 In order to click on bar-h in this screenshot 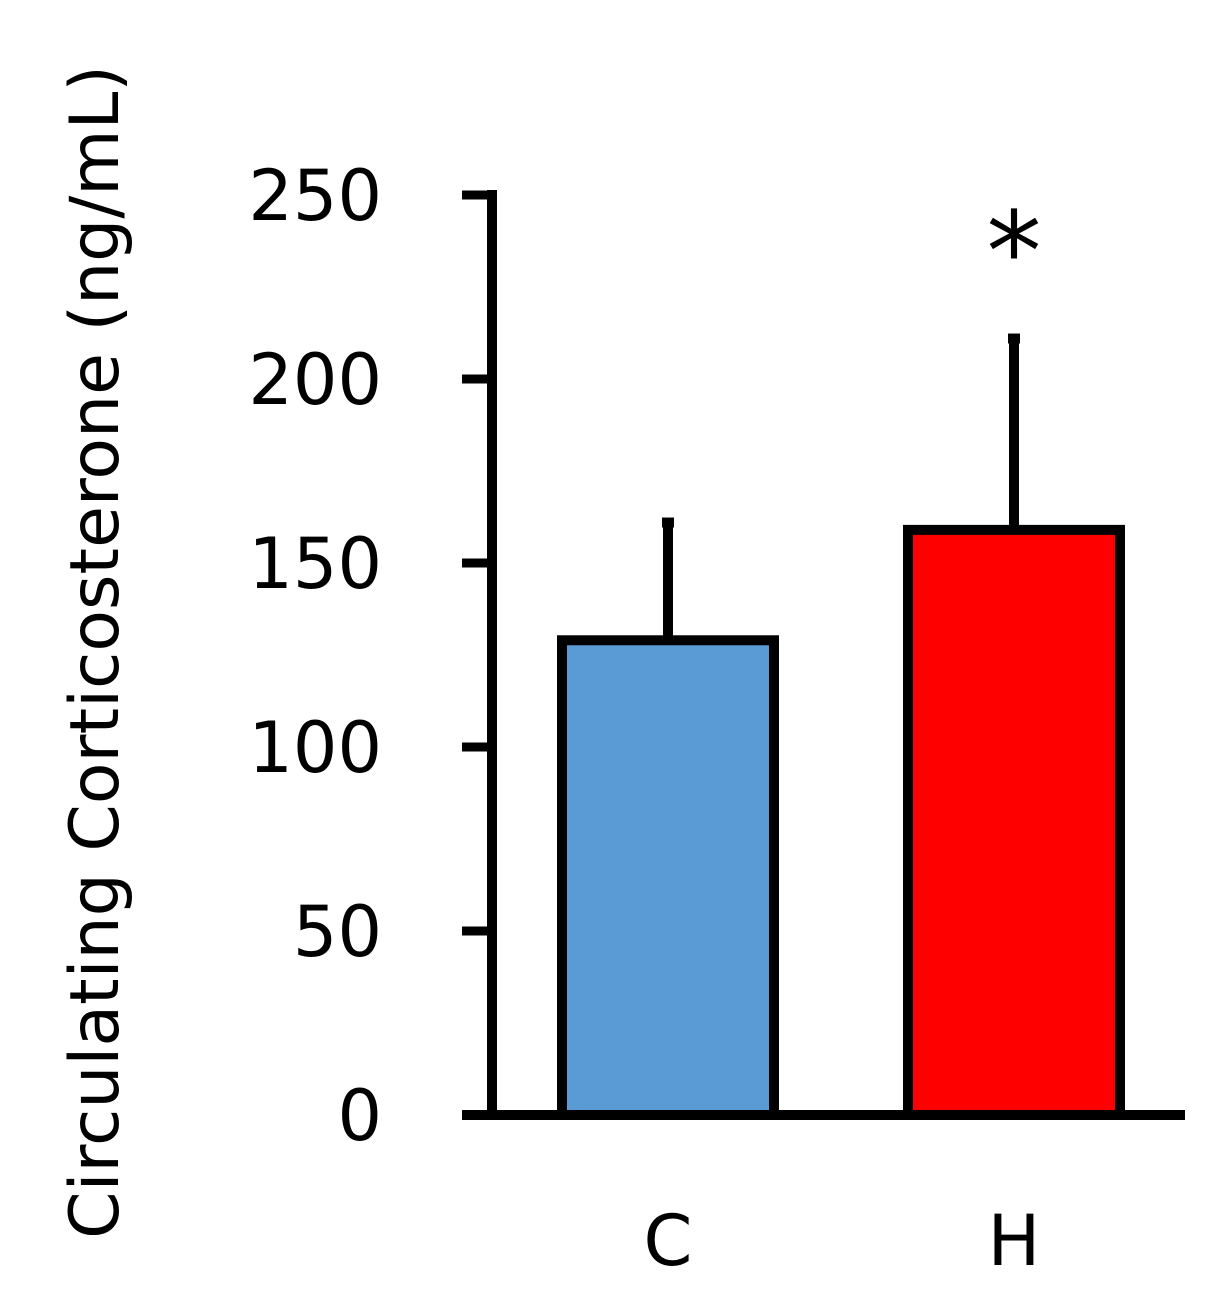, I will do `click(1014, 822)`.